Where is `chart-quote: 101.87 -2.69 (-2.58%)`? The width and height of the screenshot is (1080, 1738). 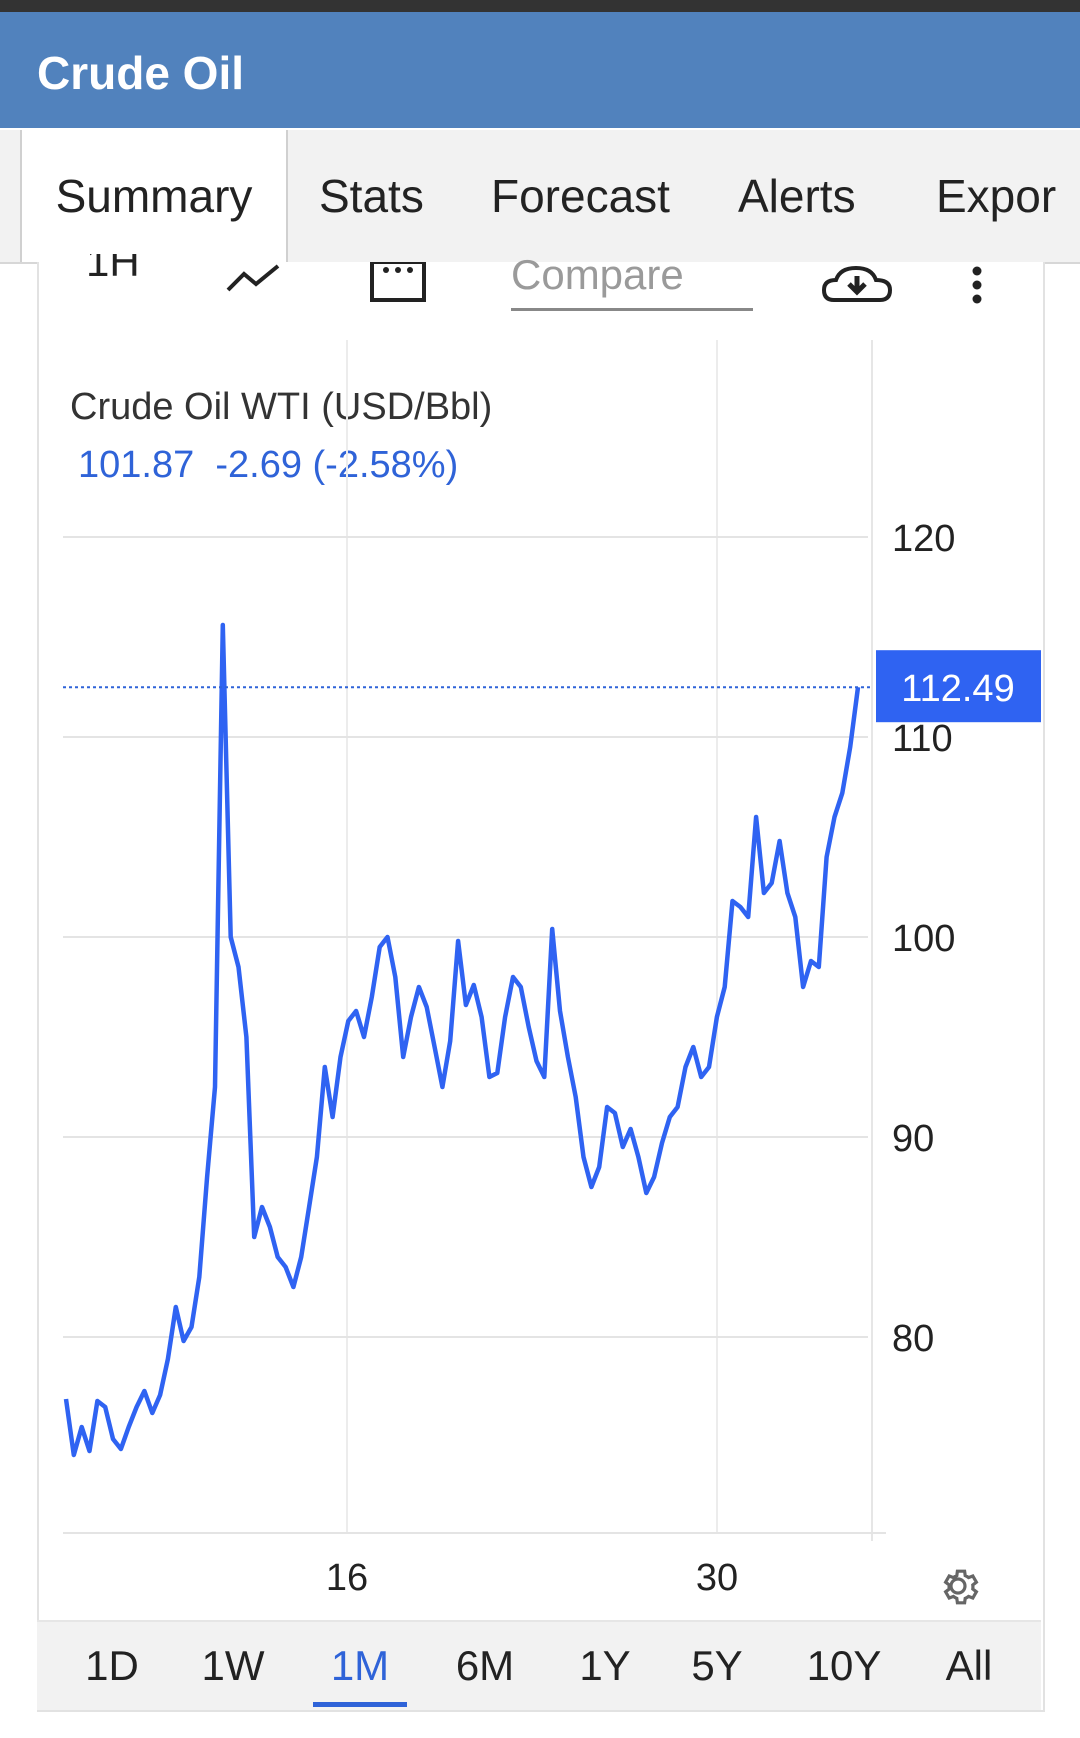
chart-quote: 101.87 -2.69 (-2.58%) is located at coordinates (268, 465).